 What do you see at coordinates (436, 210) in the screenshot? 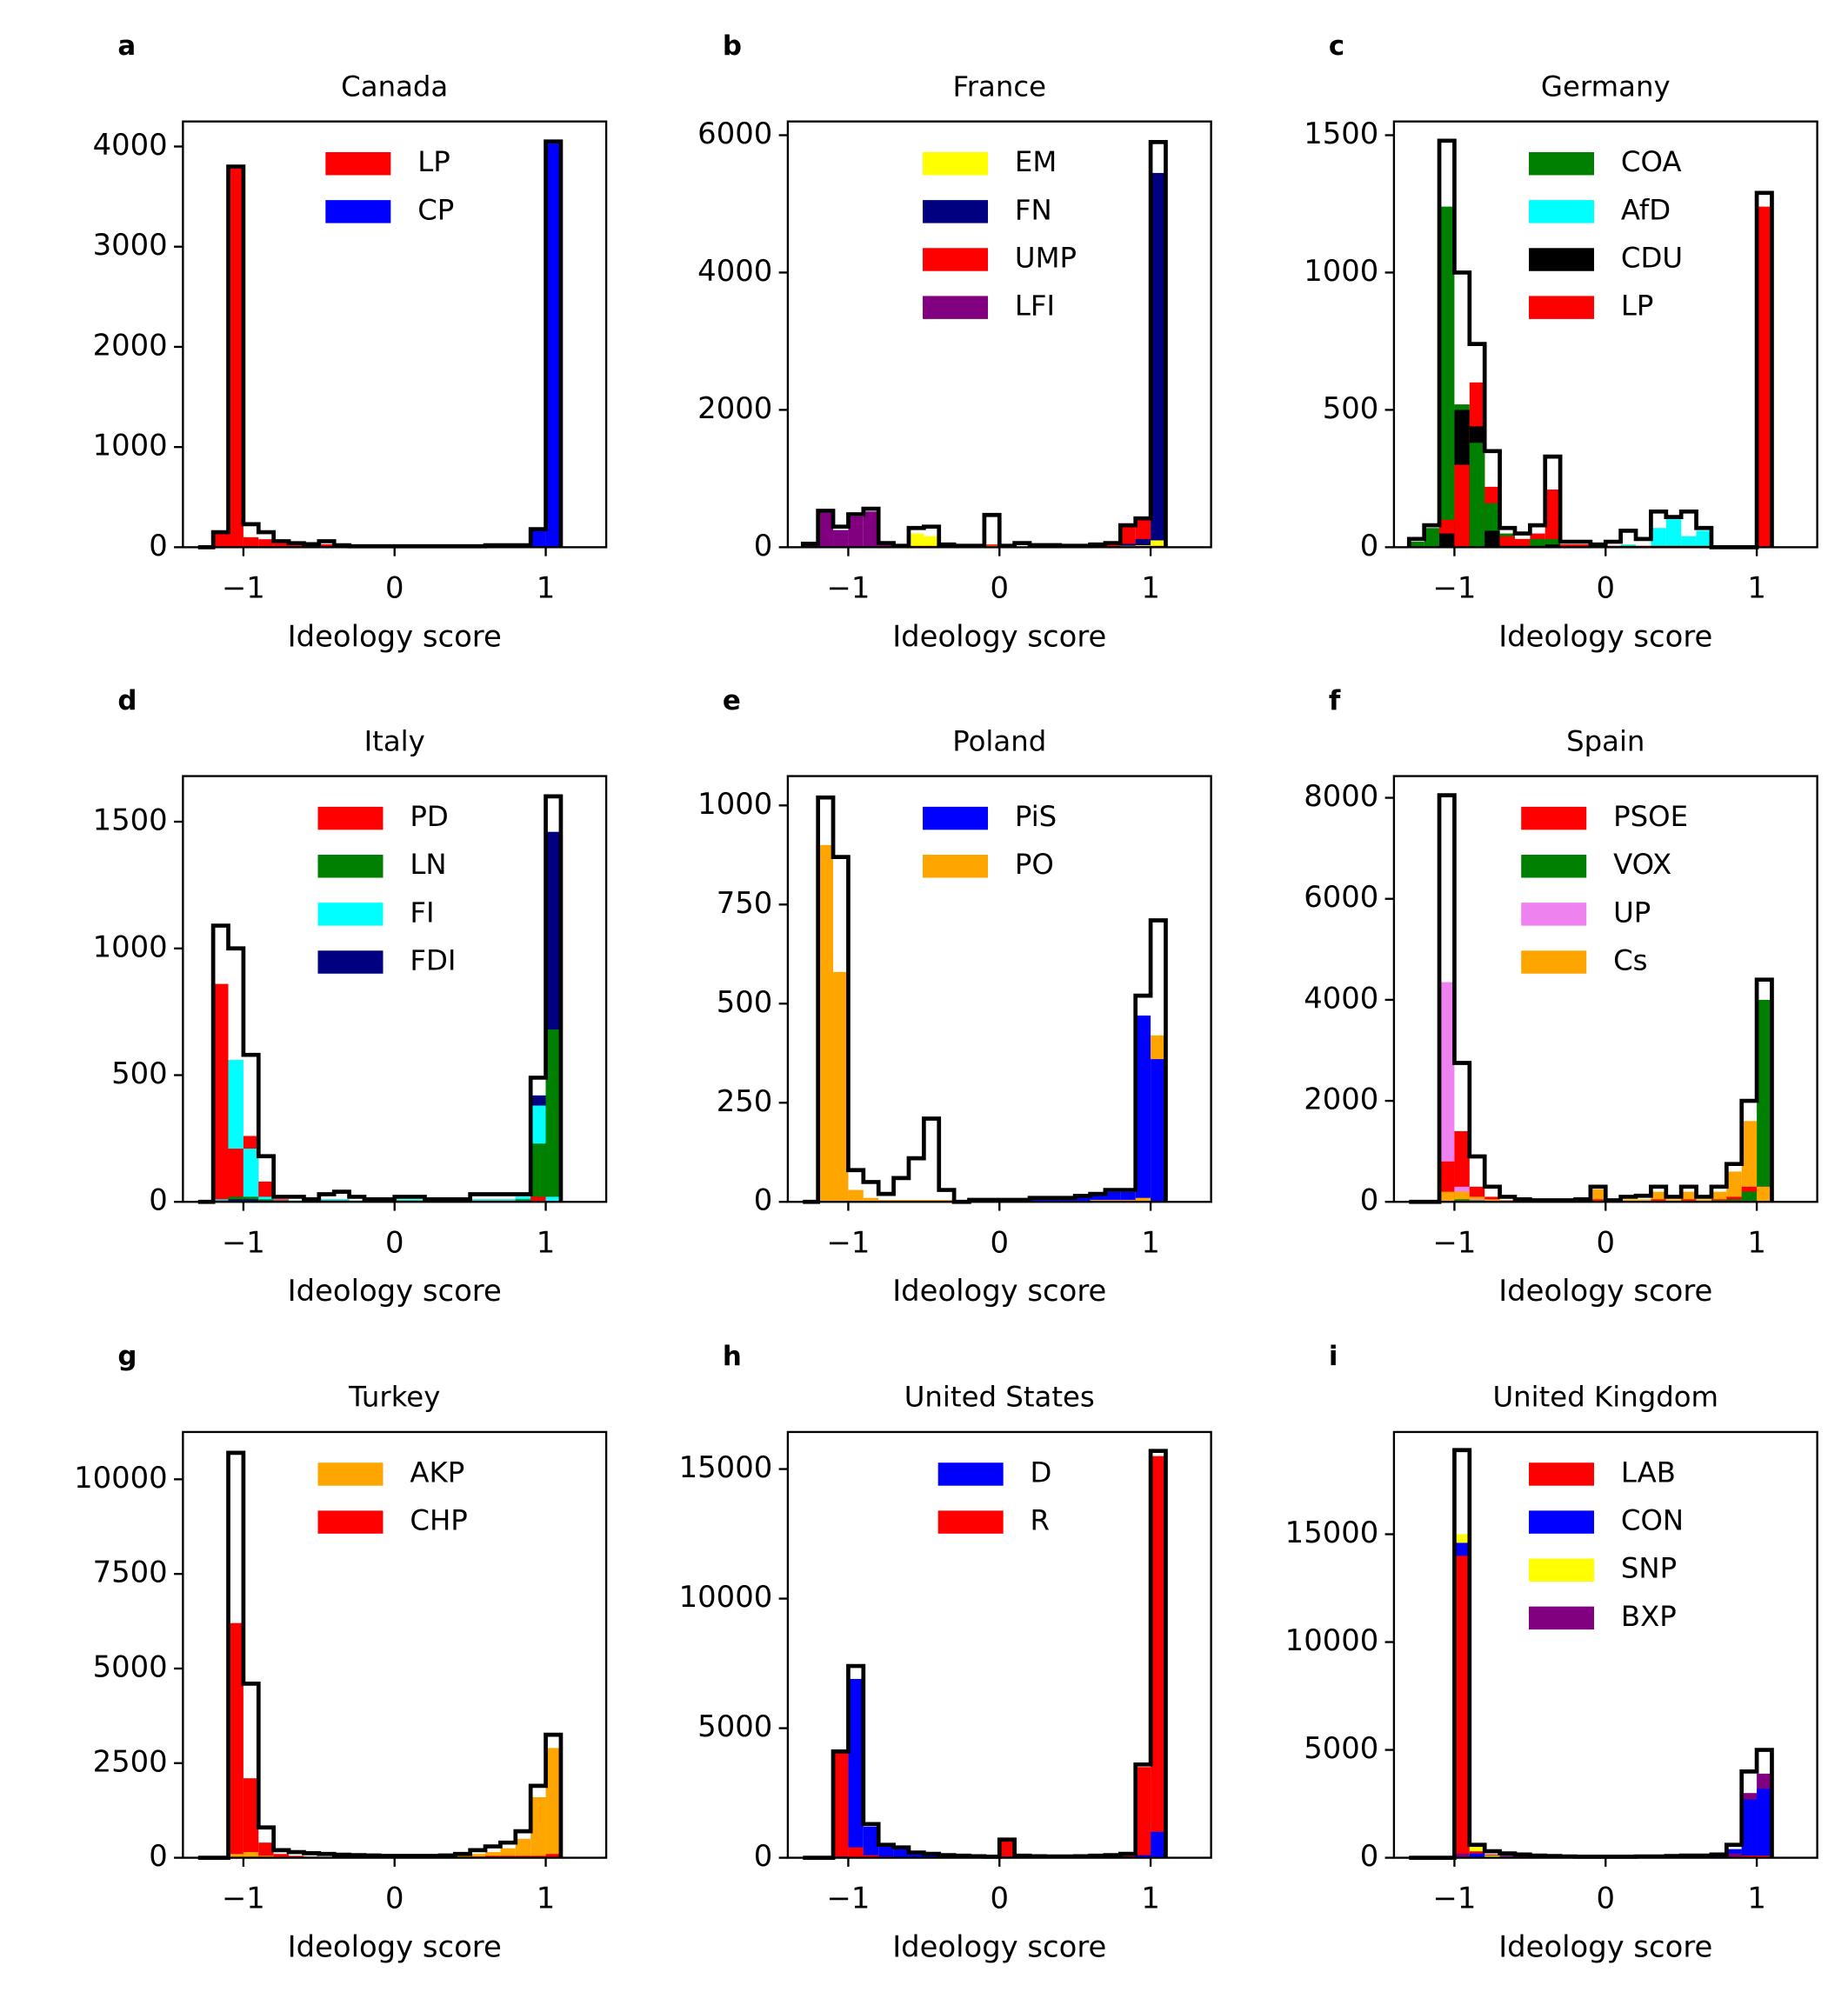
I see `legend-label: CP` at bounding box center [436, 210].